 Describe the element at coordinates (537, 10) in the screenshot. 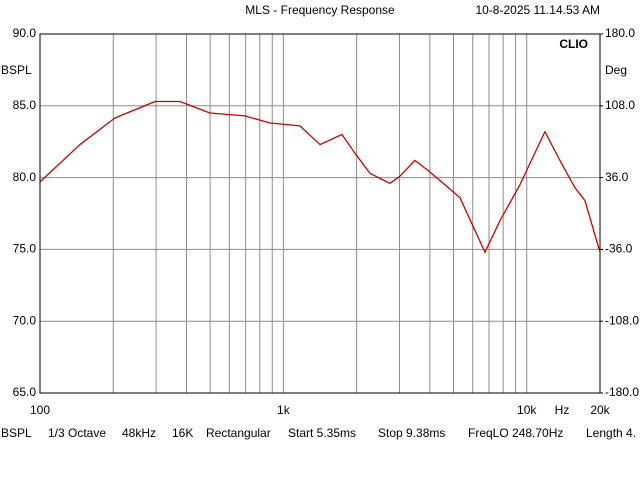

I see `timestamp: 10-8-2025 11.14.53 AM` at that location.